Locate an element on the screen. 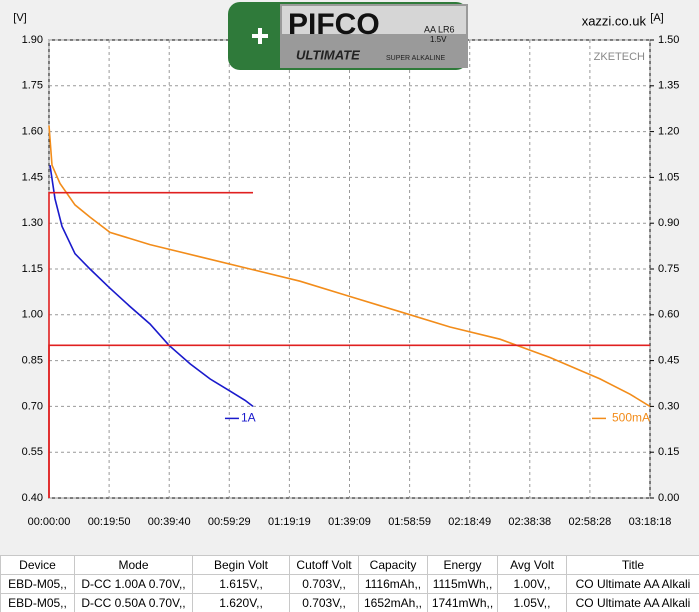 The width and height of the screenshot is (699, 612). x-tick-label: 01:19:19 is located at coordinates (289, 522).